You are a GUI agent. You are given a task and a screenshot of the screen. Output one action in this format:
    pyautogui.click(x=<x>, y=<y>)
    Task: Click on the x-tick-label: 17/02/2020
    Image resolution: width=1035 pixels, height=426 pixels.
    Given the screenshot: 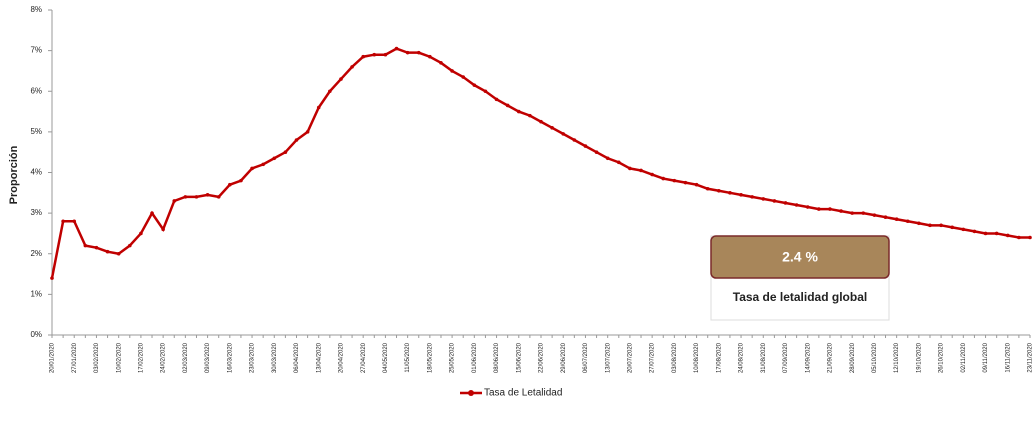 What is the action you would take?
    pyautogui.click(x=141, y=357)
    